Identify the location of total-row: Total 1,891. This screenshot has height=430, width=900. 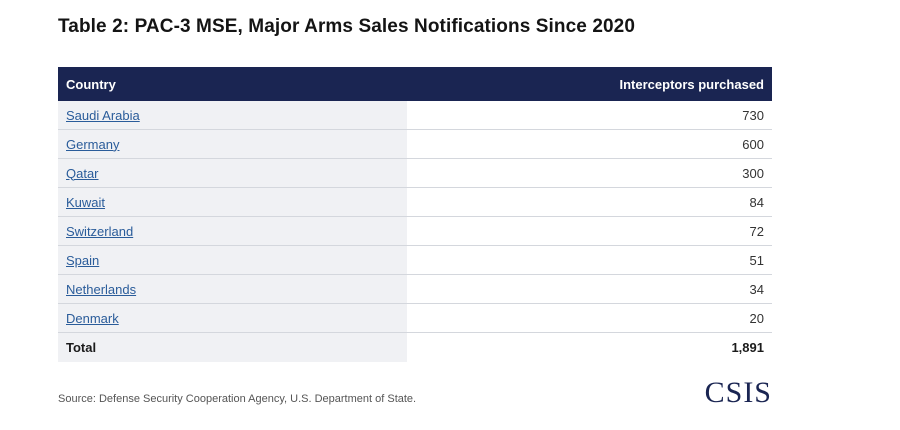
(415, 347).